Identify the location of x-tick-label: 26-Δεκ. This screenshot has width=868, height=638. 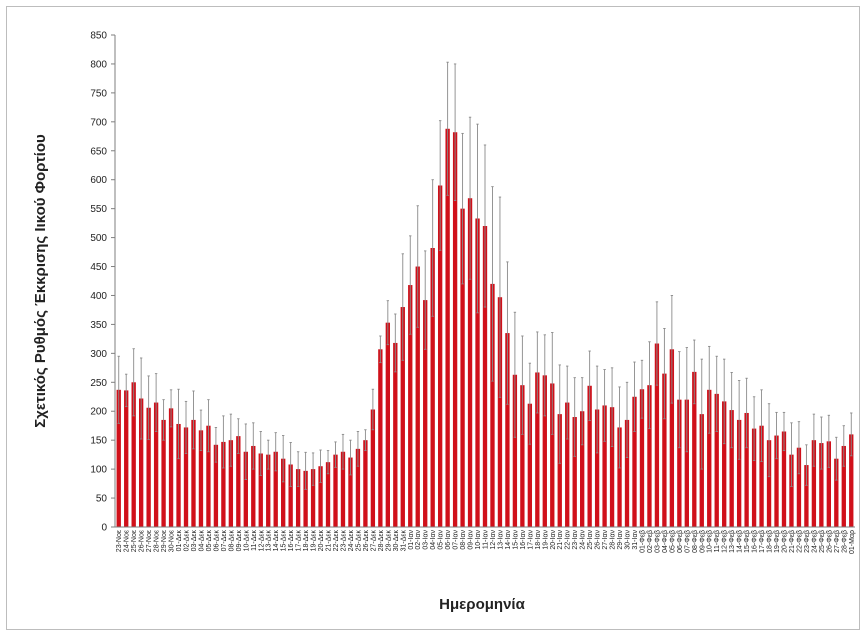
(366, 541).